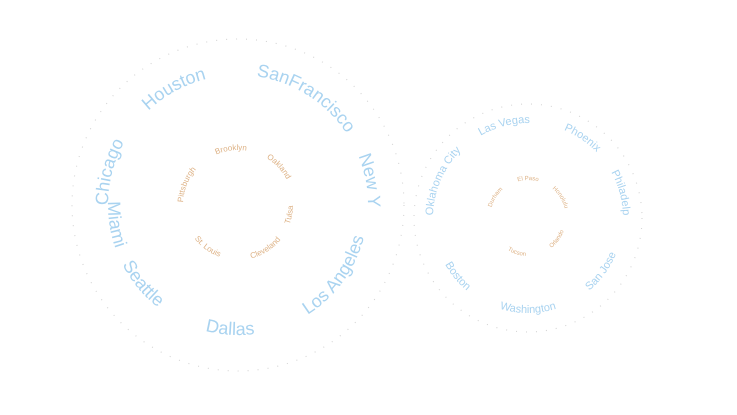  Describe the element at coordinates (187, 184) in the screenshot. I see `inner-label: Pittsburgh` at that location.